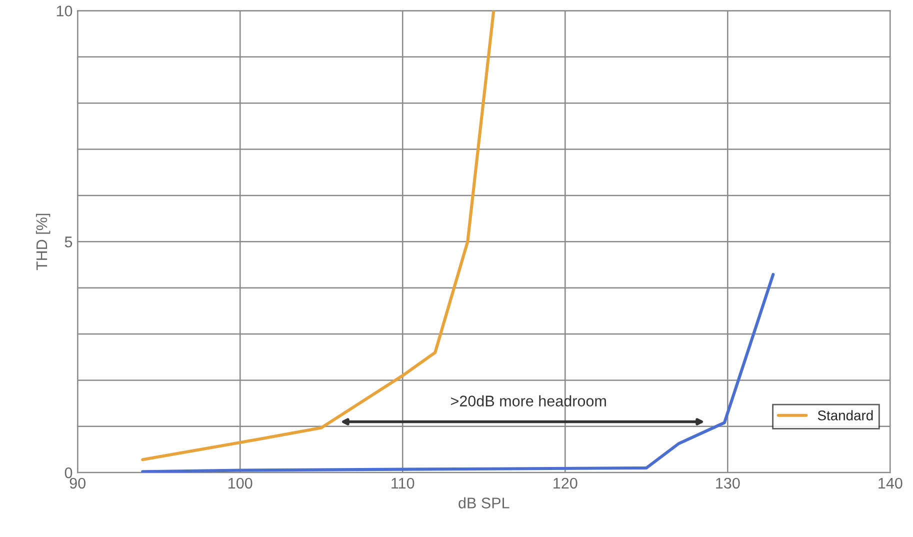  I want to click on x-tick-label: 120, so click(566, 483).